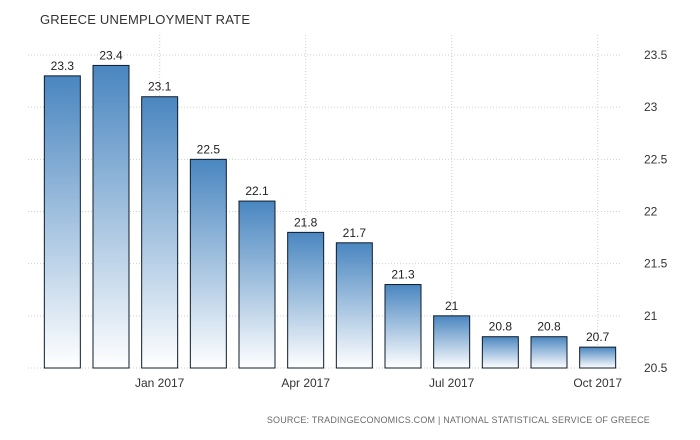 The image size is (700, 440). What do you see at coordinates (598, 337) in the screenshot?
I see `bar-value-label: 20.7` at bounding box center [598, 337].